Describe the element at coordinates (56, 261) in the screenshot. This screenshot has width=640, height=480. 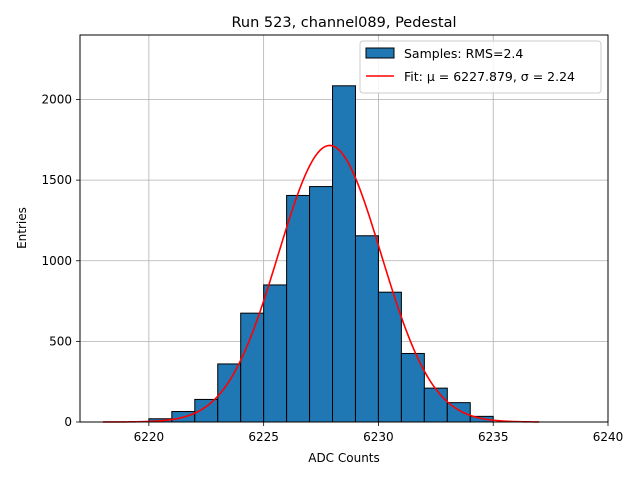
I see `y-tick-label: 1000` at that location.